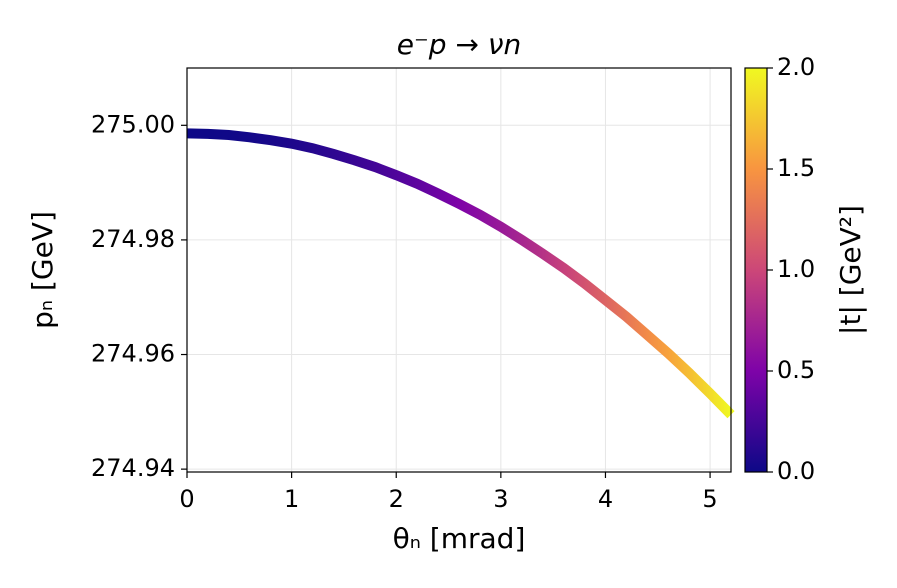 The image size is (897, 588). I want to click on colorbar-tick-label: 1.0, so click(796, 269).